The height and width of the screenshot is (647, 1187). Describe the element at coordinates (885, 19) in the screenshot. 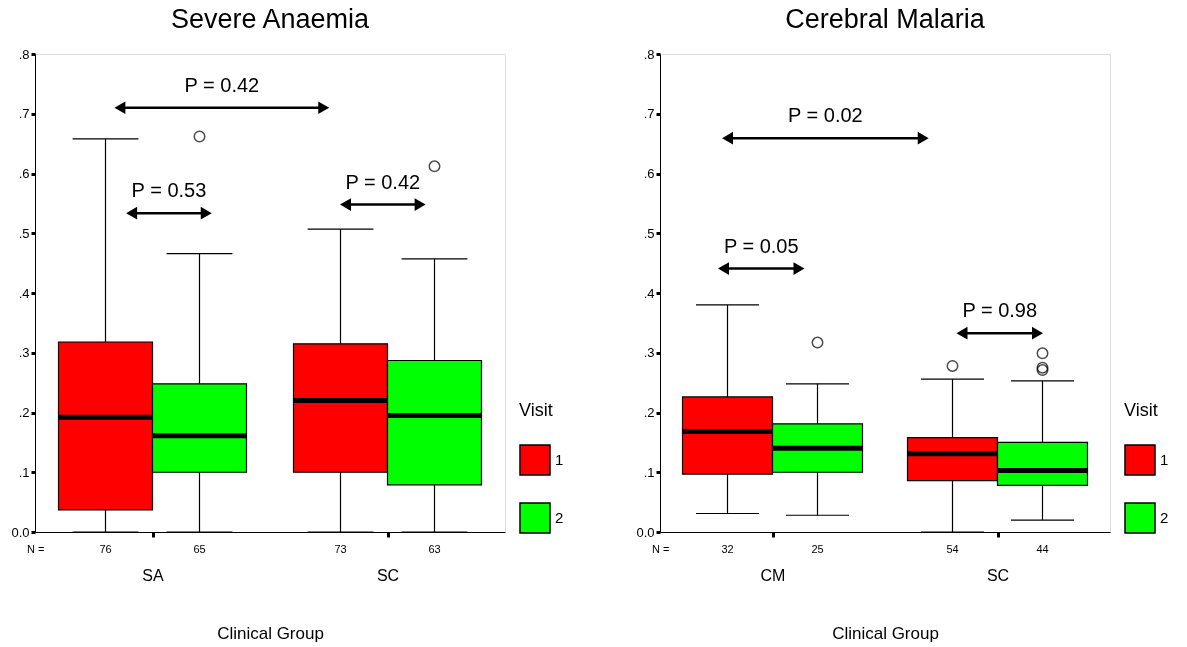

I see `chart-title: Cerebral Malaria` at that location.